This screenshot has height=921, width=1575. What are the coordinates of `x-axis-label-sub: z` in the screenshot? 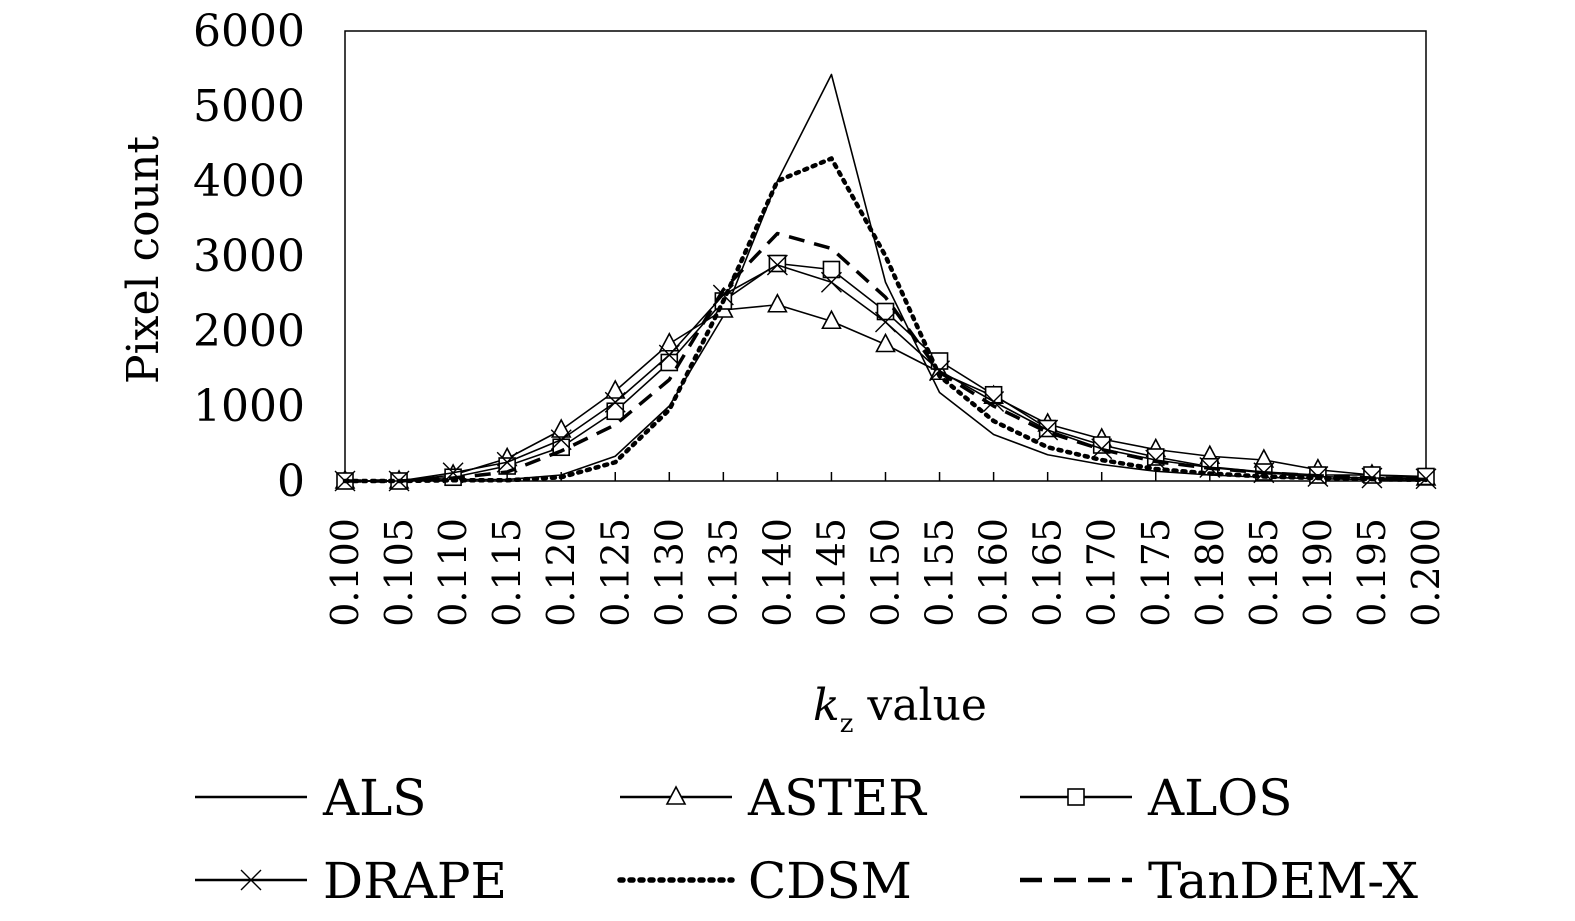 It's located at (847, 724).